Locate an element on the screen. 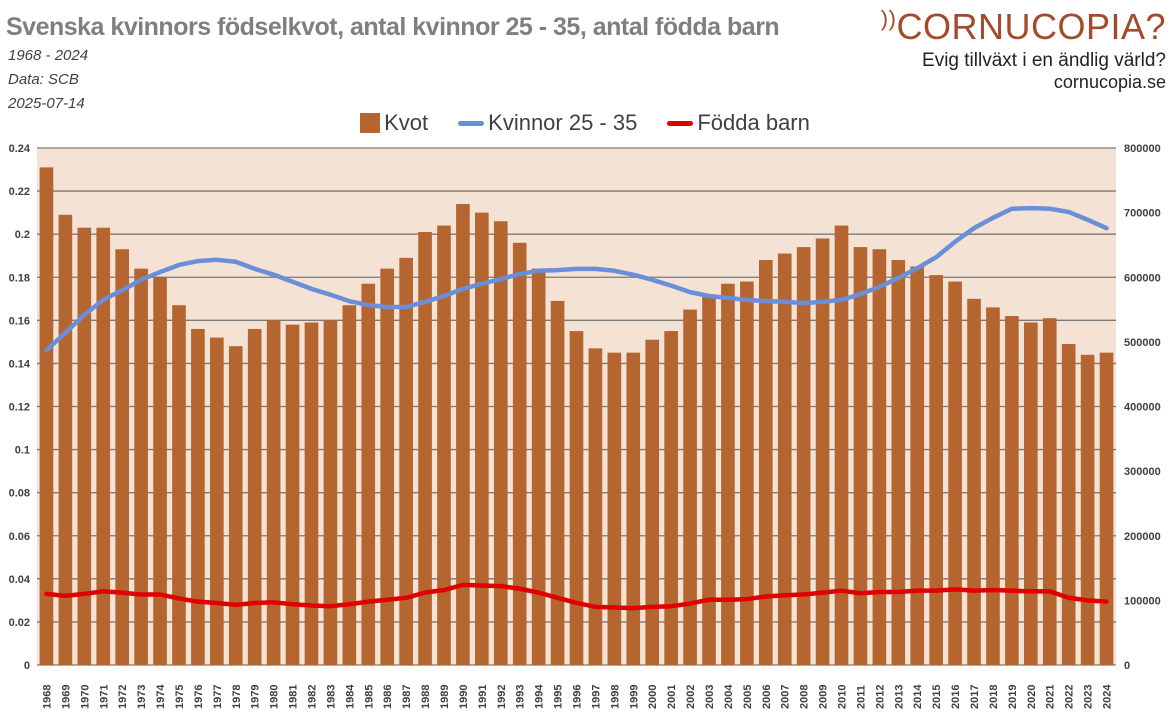  bar-kvot-2019 is located at coordinates (1012, 490).